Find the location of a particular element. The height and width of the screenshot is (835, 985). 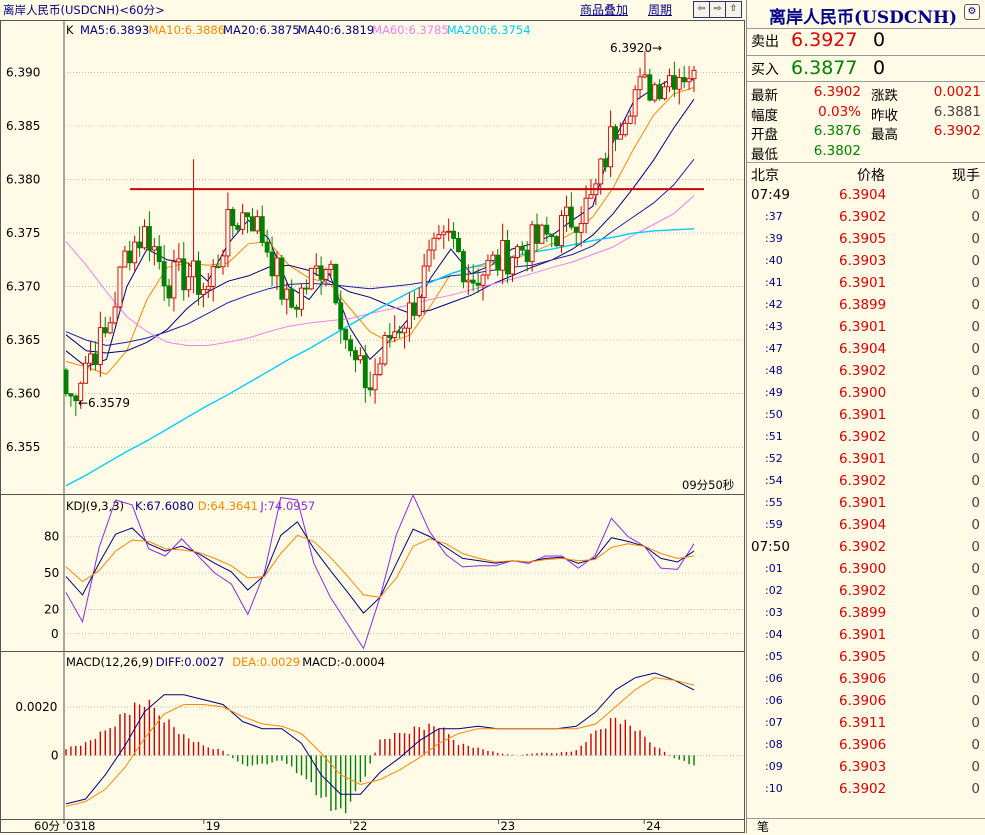

tick-time: :41 is located at coordinates (774, 282).